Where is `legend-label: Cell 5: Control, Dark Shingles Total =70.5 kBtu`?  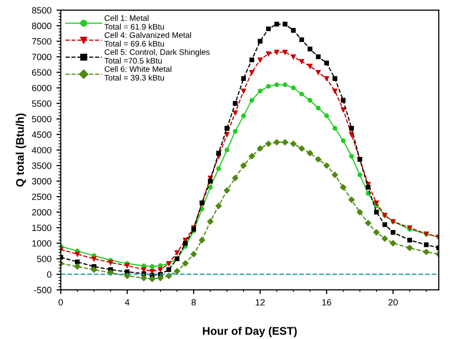
legend-label: Cell 5: Control, Dark Shingles Total =70.5 kBtu is located at coordinates (157, 56).